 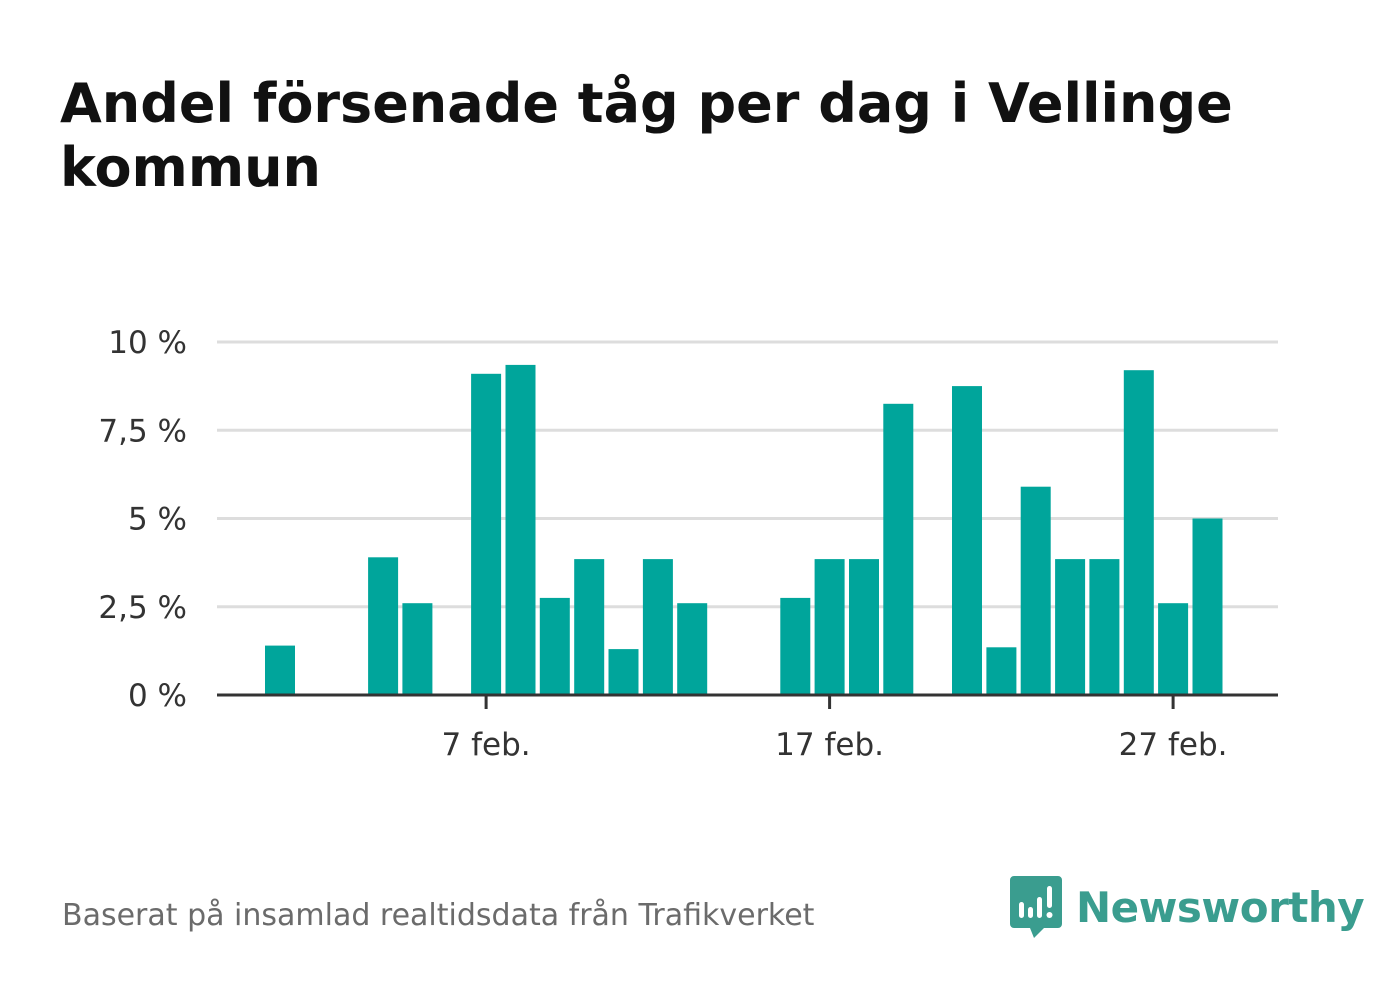 What do you see at coordinates (142, 608) in the screenshot?
I see `y-tick-label: 2,5 %` at bounding box center [142, 608].